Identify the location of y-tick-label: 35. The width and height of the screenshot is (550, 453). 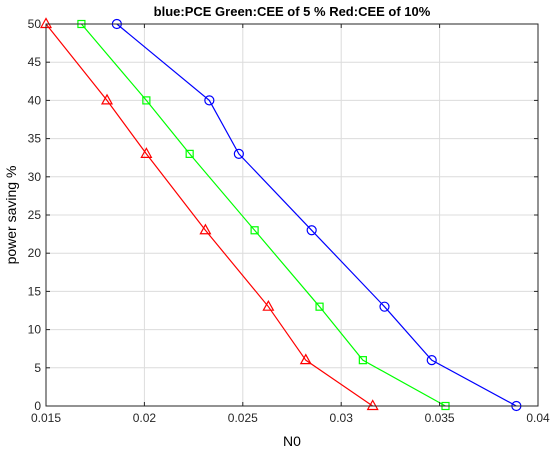
(35, 139).